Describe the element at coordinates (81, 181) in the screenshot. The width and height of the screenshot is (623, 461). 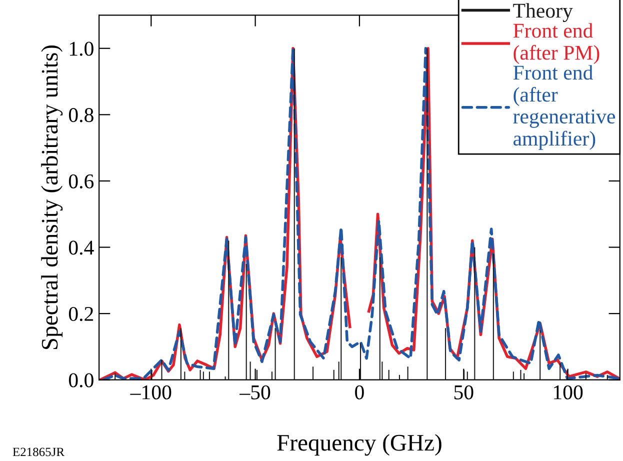
I see `y-tick-label: 0.6` at that location.